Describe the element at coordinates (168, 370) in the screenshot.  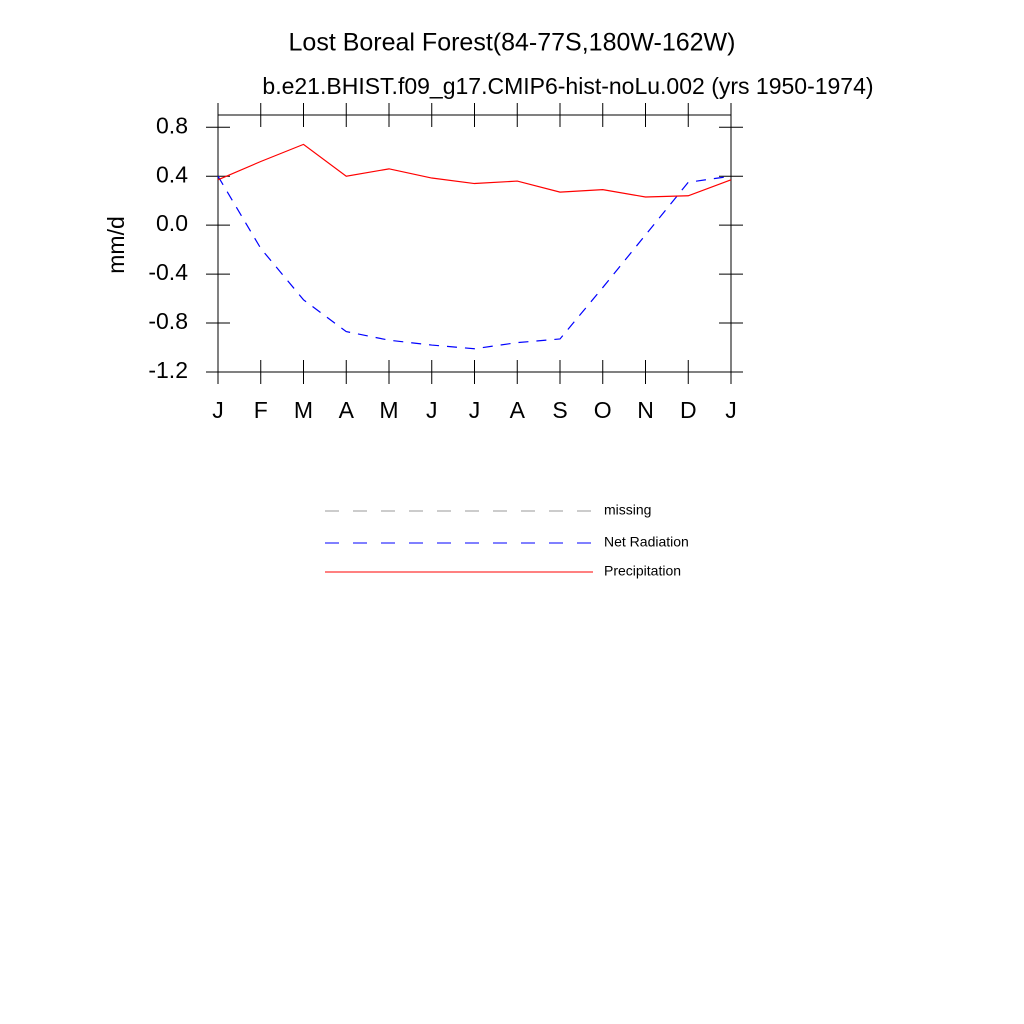
I see `y-tick-label: -1.2` at that location.